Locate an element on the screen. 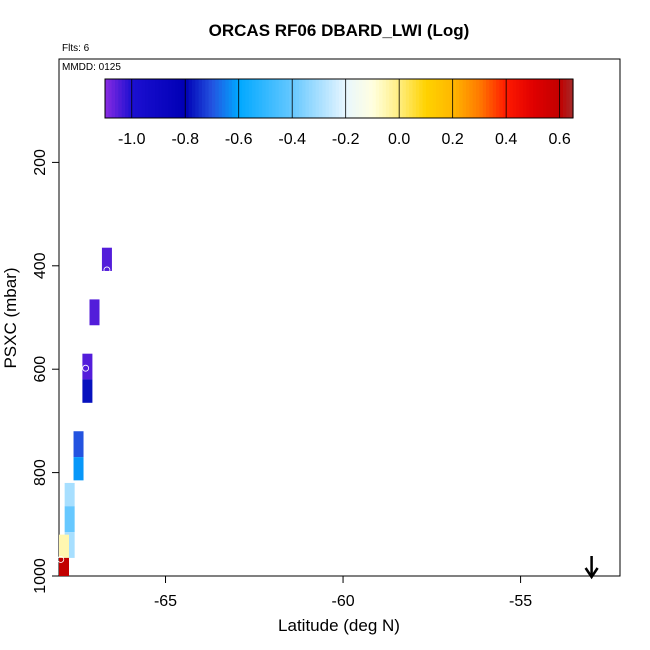  x-tick-label: -65 is located at coordinates (165, 601).